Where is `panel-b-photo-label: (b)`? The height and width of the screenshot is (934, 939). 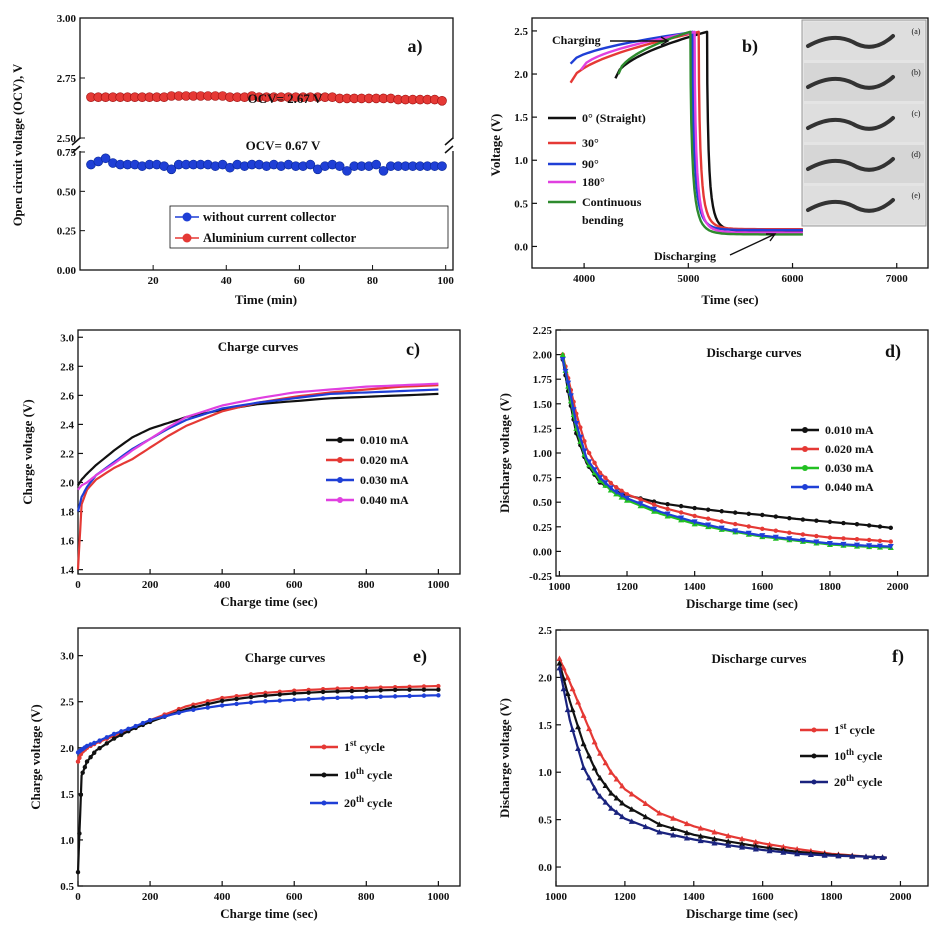 panel-b-photo-label: (b) is located at coordinates (916, 72).